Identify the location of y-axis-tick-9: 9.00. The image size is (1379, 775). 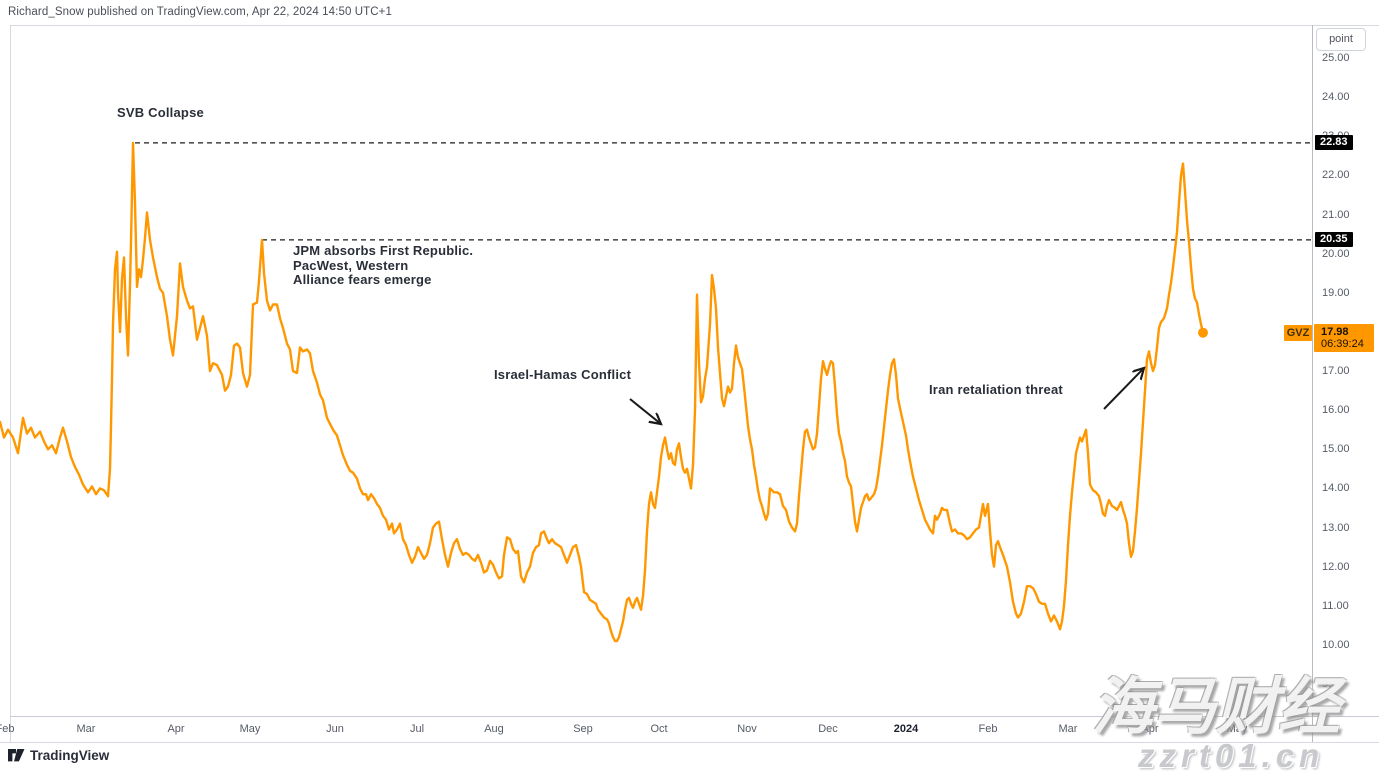
(1333, 684).